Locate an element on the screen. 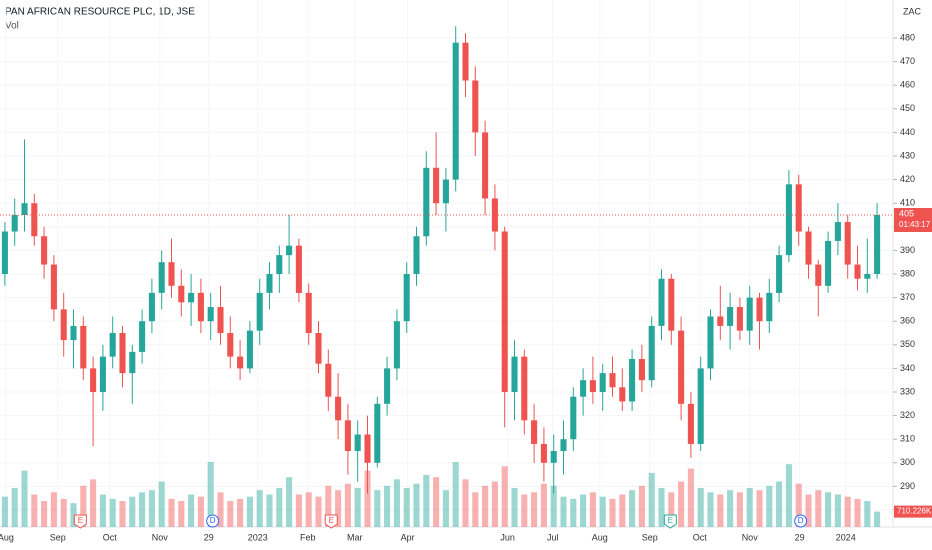 This screenshot has width=932, height=550. volume-title: Vol is located at coordinates (12, 26).